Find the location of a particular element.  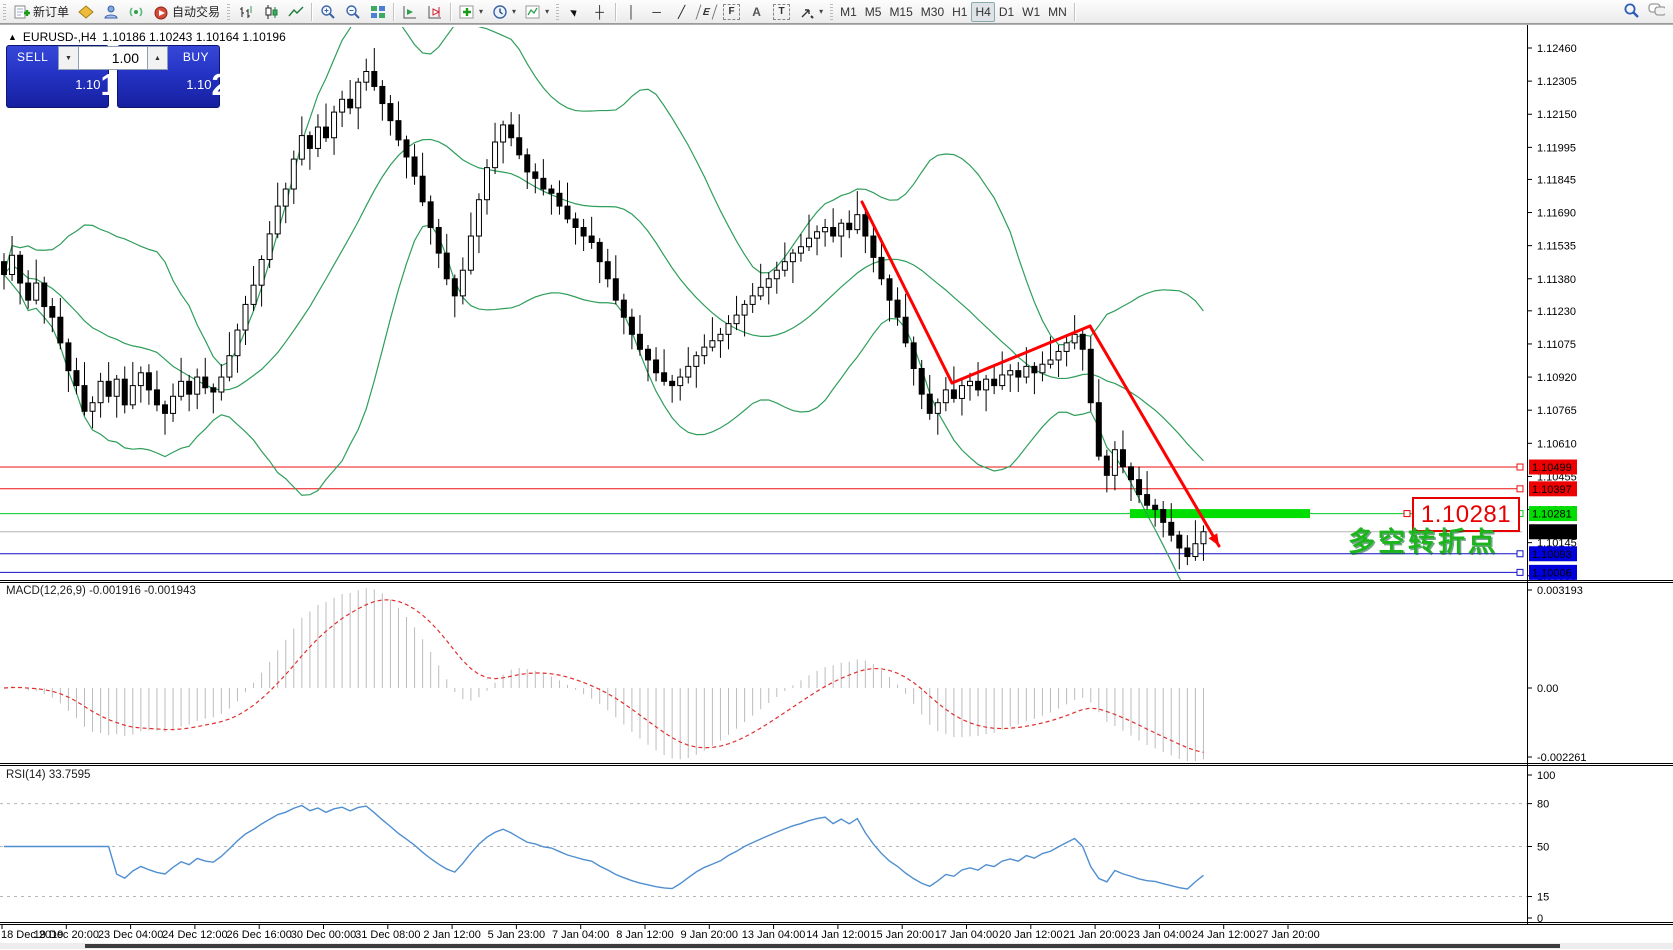

toolbar: 新订单 自动交易 is located at coordinates (836, 12).